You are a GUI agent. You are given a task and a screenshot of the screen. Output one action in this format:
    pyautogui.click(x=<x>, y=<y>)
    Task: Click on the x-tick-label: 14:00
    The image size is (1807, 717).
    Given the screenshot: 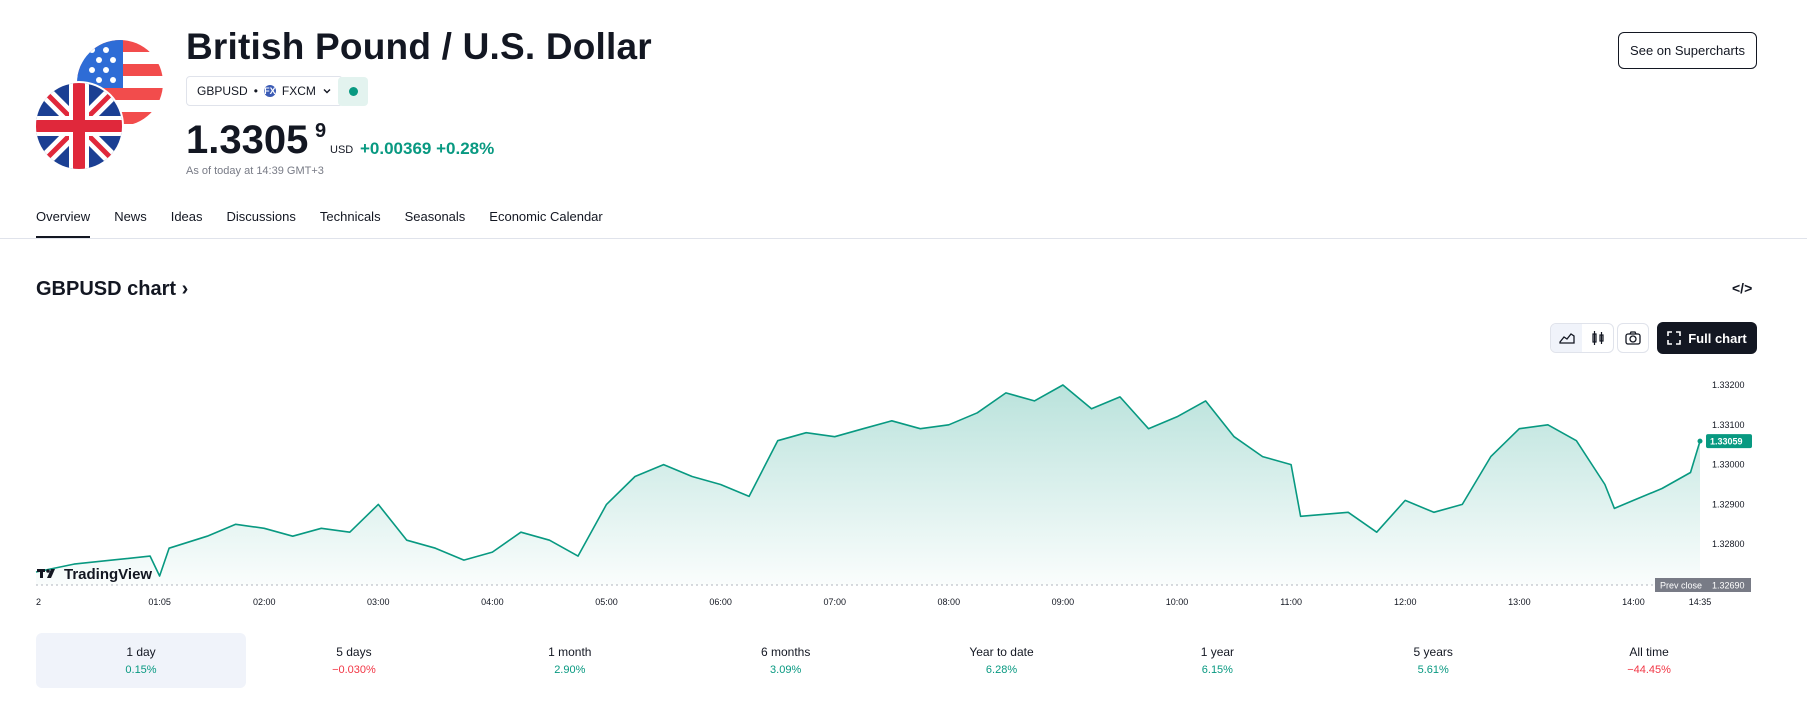 What is the action you would take?
    pyautogui.click(x=1633, y=602)
    